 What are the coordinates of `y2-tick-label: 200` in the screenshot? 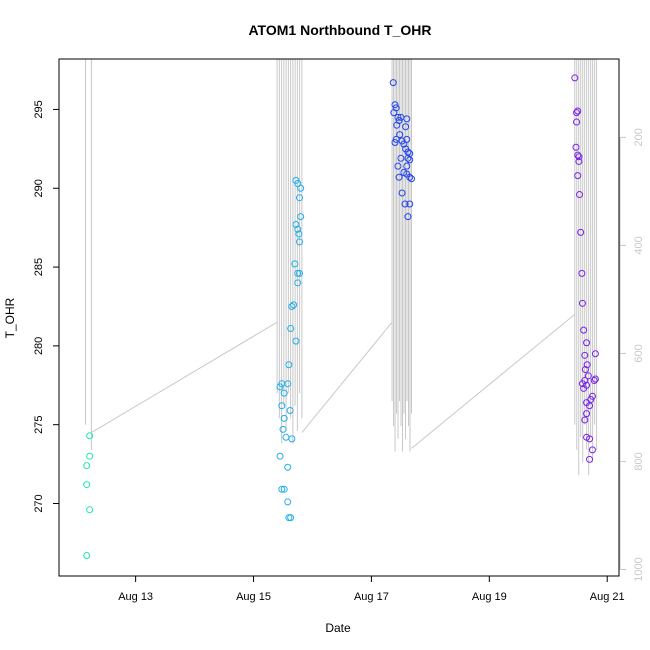 It's located at (639, 137).